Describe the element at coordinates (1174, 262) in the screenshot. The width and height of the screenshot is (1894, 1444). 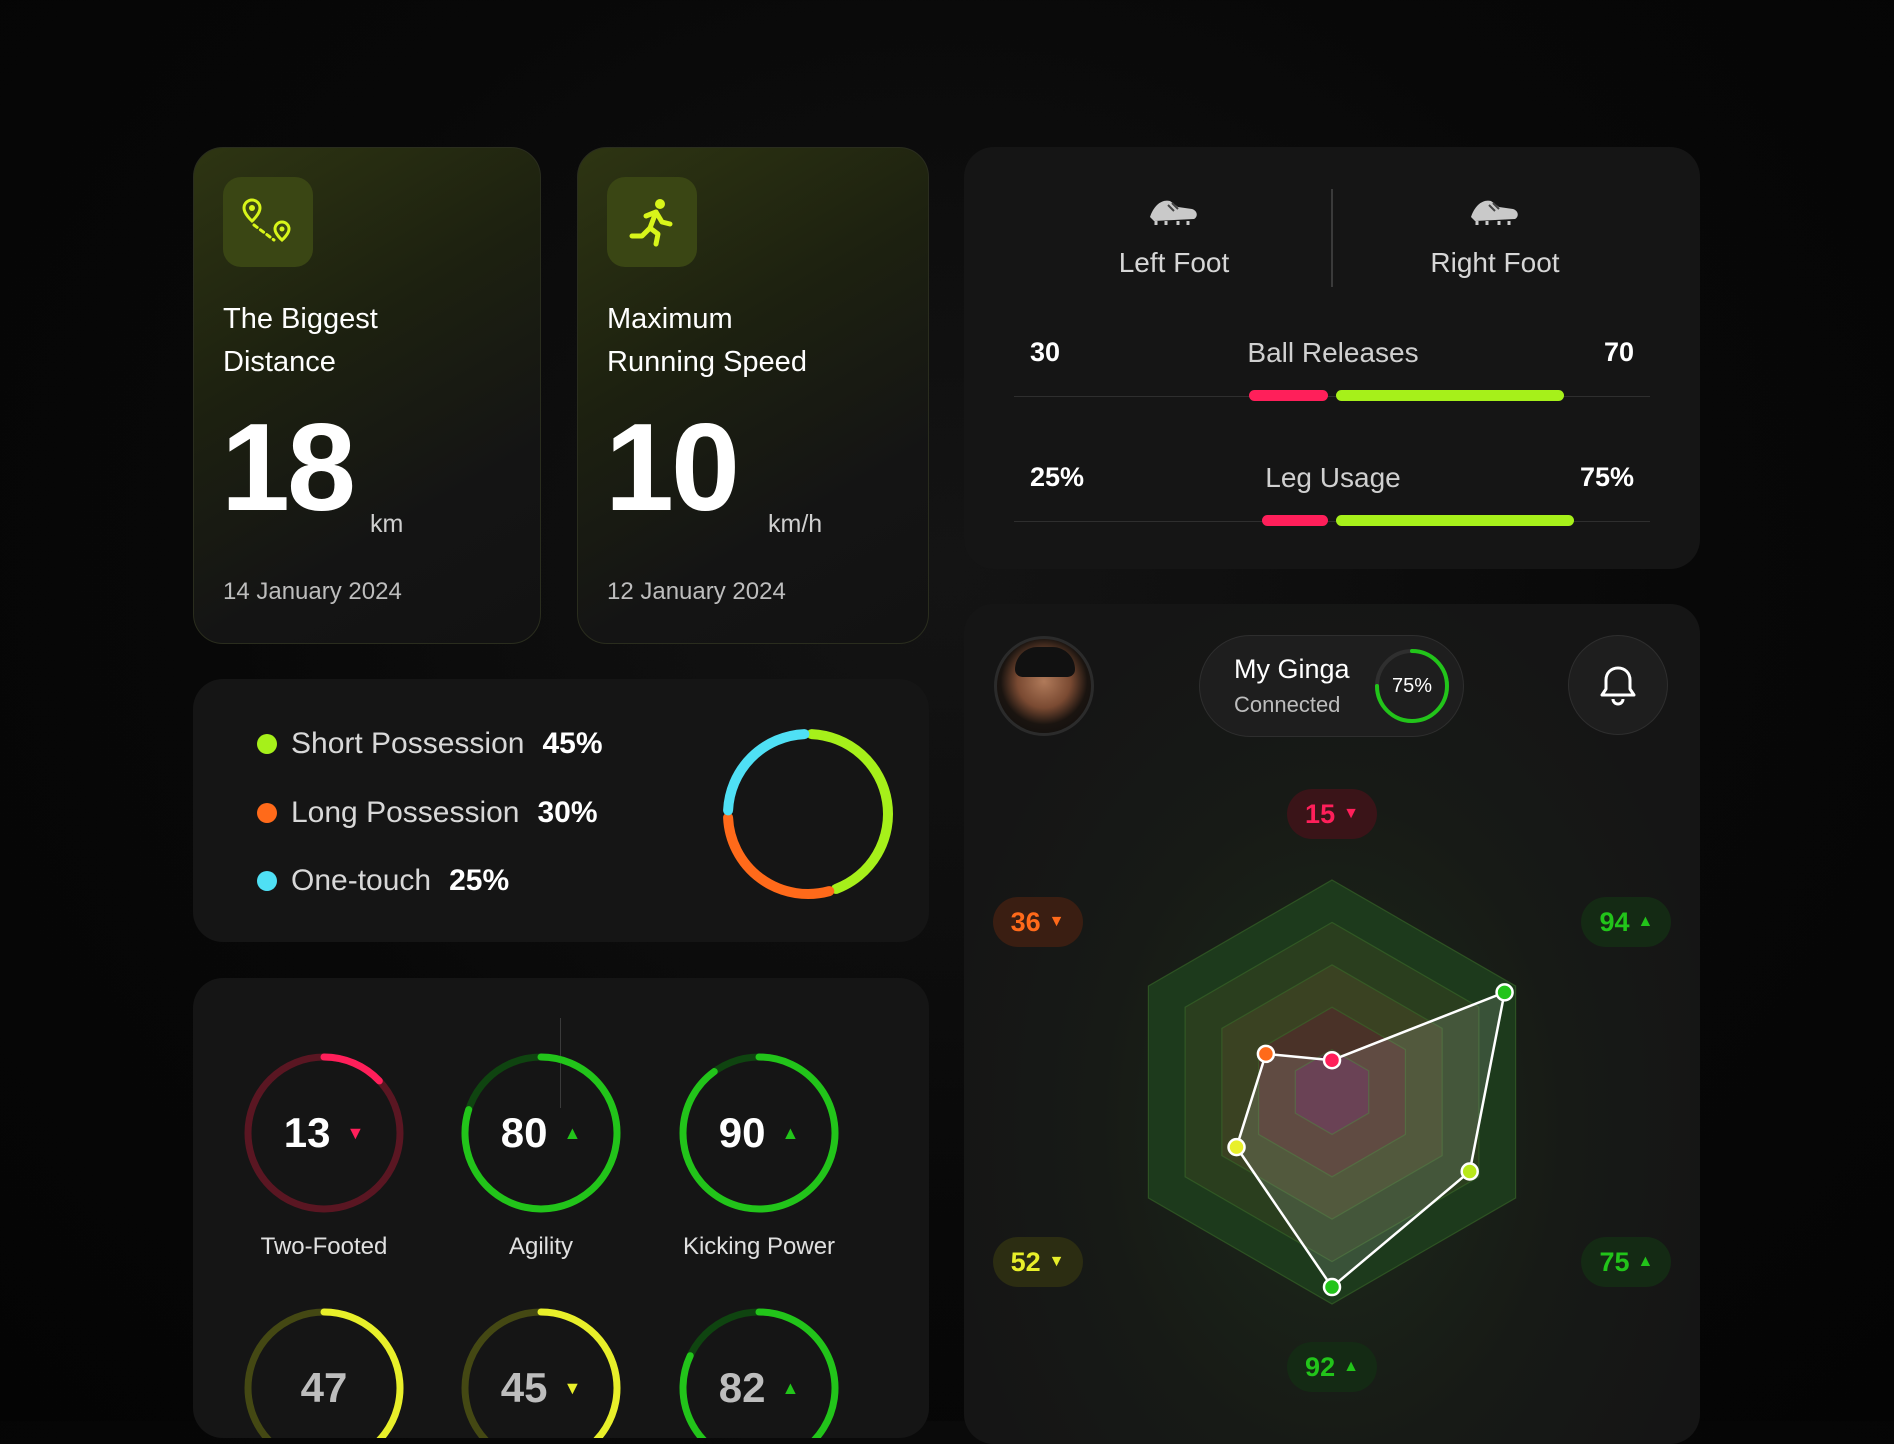
I see `left-foot-label: Left Foot` at that location.